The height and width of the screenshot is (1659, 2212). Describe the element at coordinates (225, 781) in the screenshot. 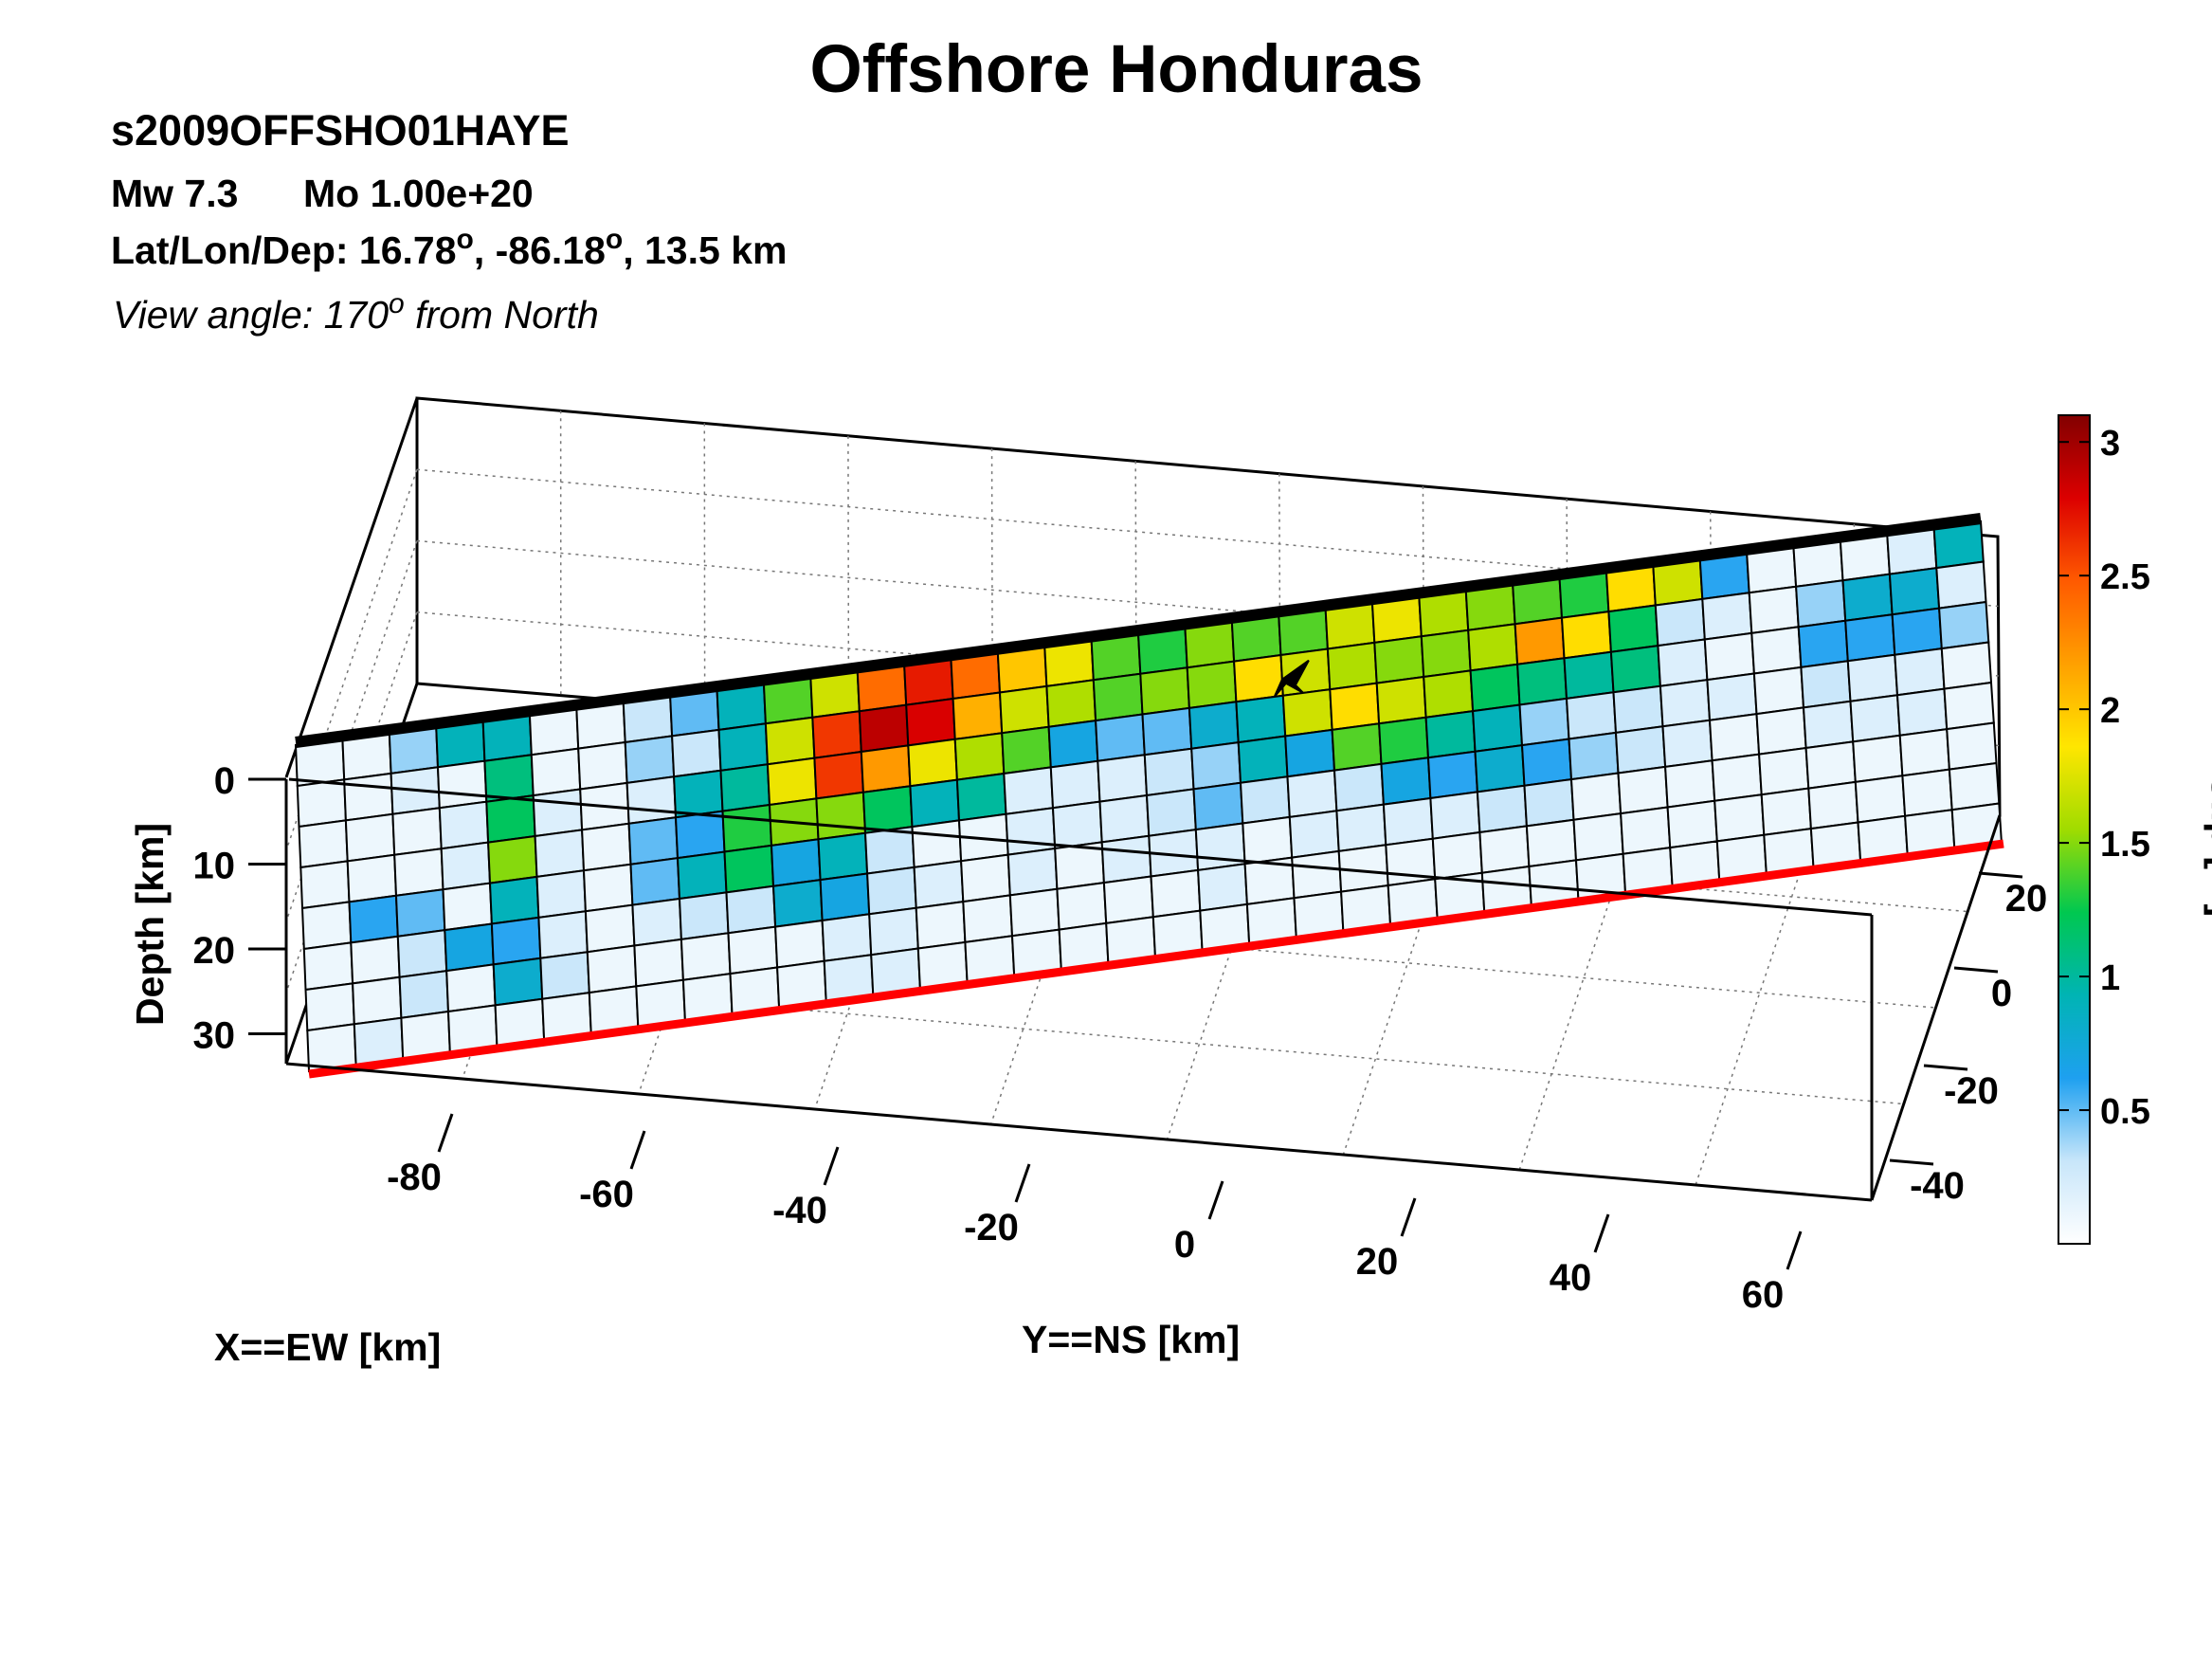

I see `depth-tick-label: 0` at that location.